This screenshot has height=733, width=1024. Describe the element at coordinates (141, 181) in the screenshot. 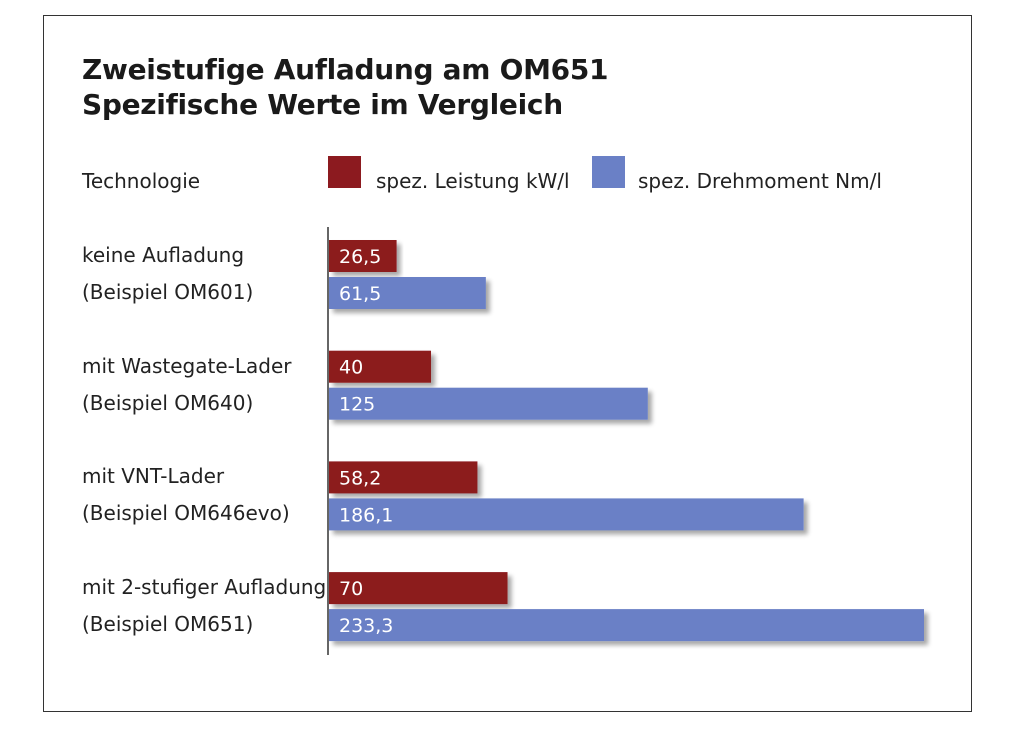

I see `category-header: Technologie` at that location.